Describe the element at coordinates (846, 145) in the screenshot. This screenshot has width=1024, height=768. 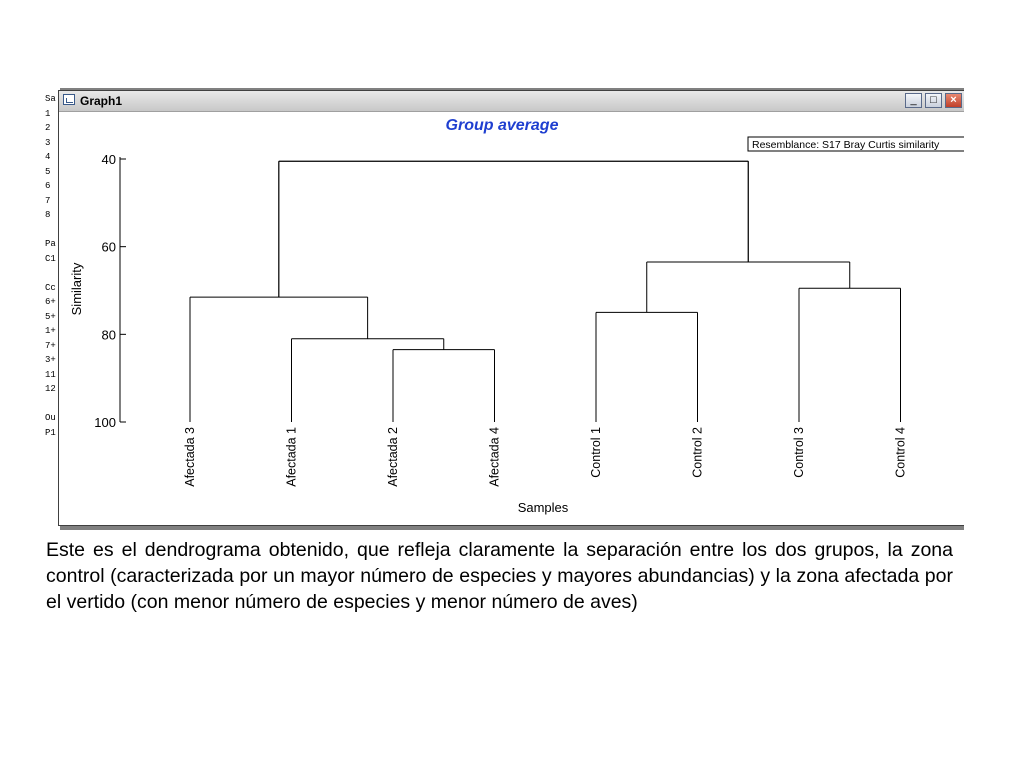
I see `legend-text: Resemblance: S17 Bray Curtis similarity` at that location.